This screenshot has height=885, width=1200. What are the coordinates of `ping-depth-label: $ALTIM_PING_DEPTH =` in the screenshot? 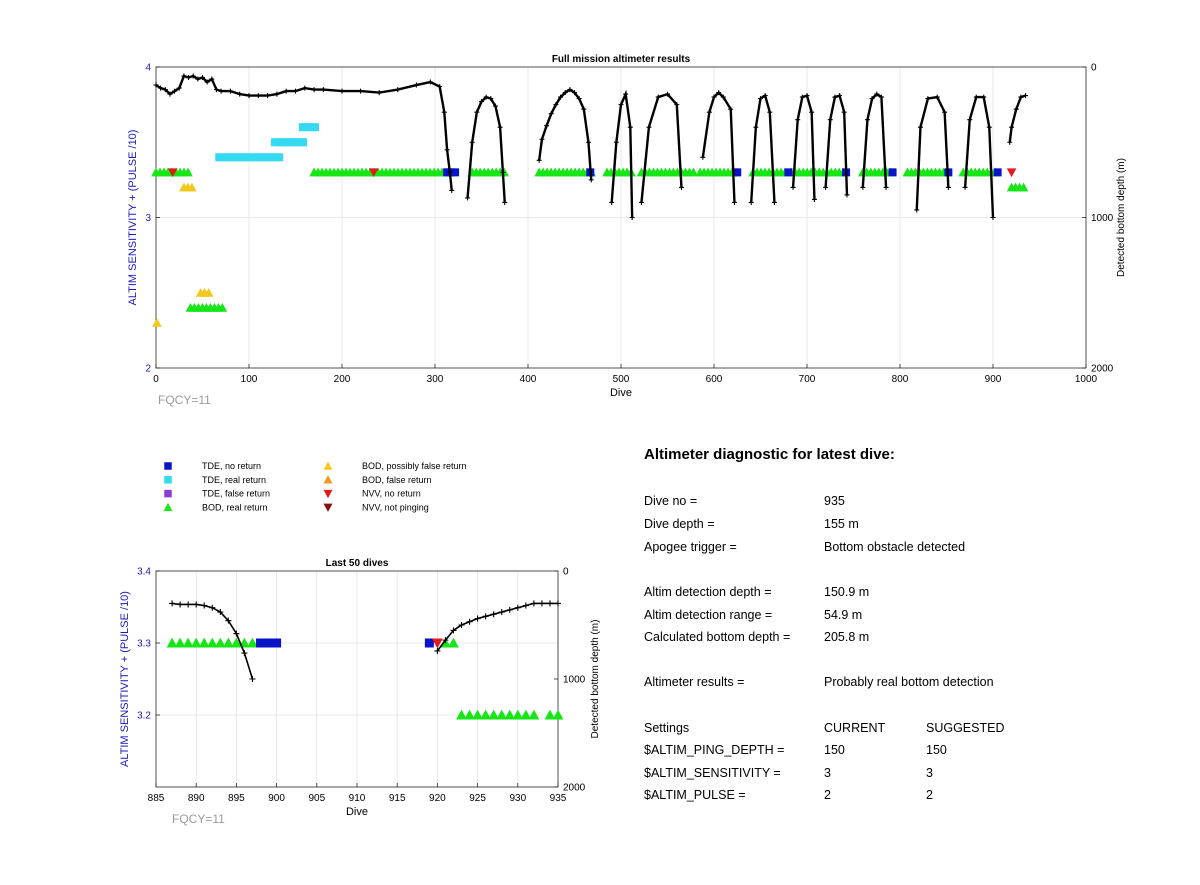 It's located at (714, 750).